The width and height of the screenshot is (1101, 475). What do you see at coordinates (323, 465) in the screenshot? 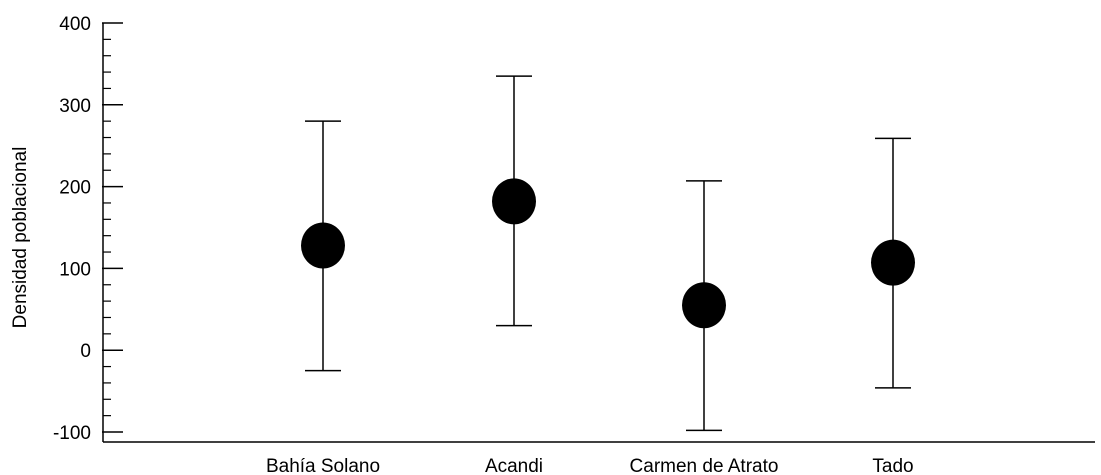
I see `x-category-label: Bahía Solano` at bounding box center [323, 465].